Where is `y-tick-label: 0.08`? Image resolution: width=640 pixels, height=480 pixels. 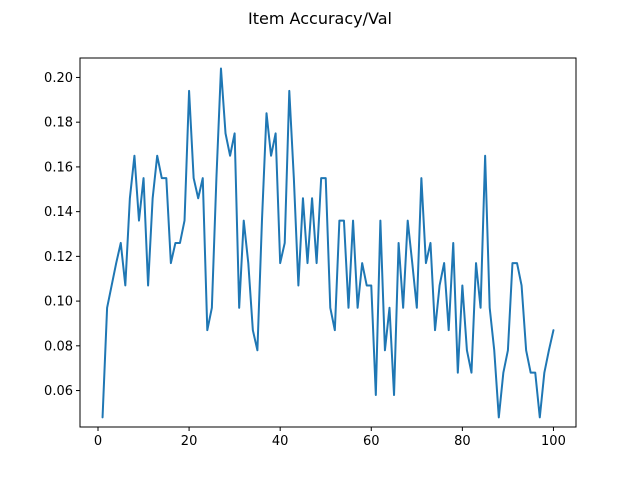 y-tick-label: 0.08 is located at coordinates (58, 346).